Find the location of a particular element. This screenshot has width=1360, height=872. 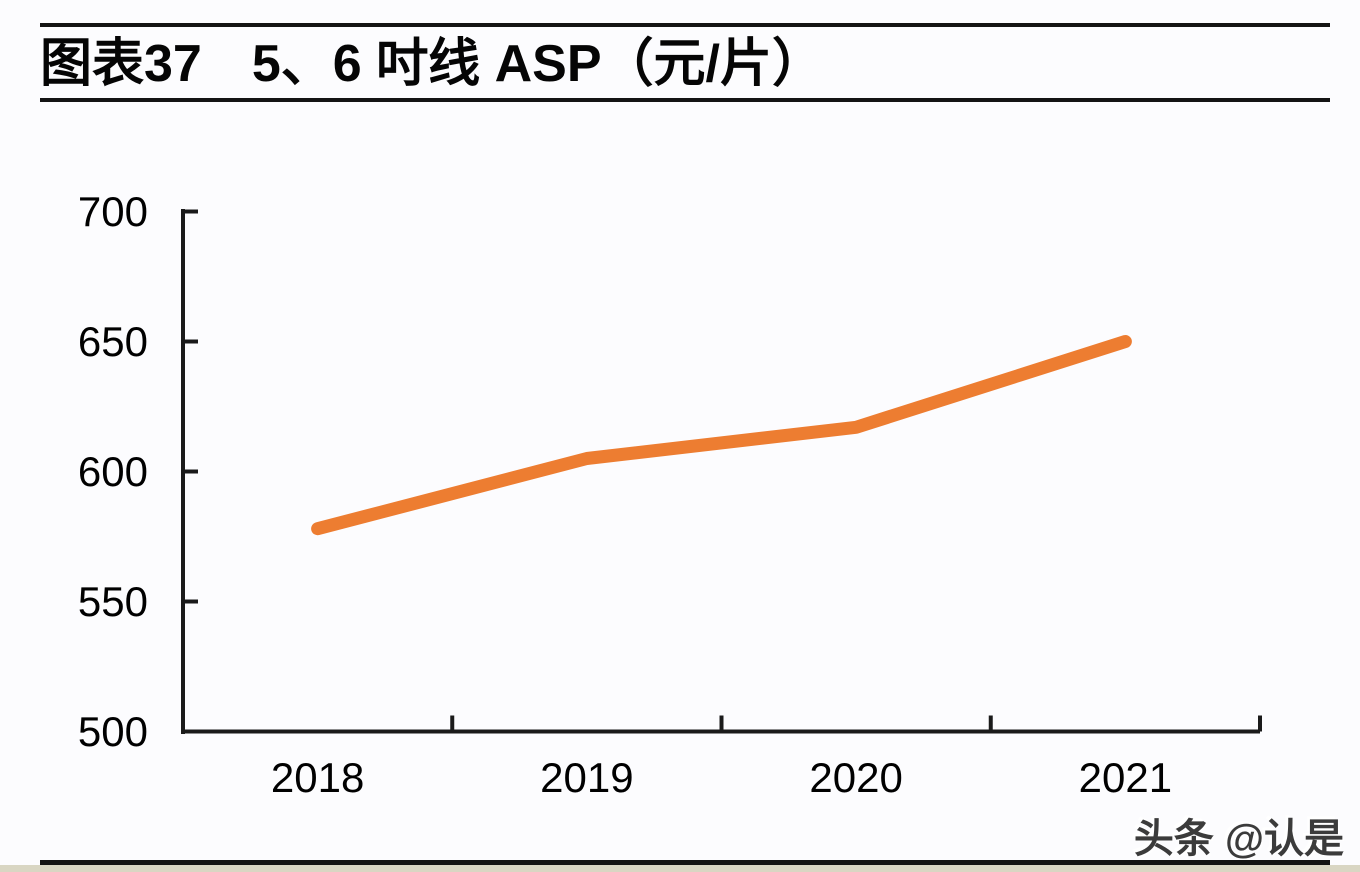

title-bottom-rule is located at coordinates (685, 100).